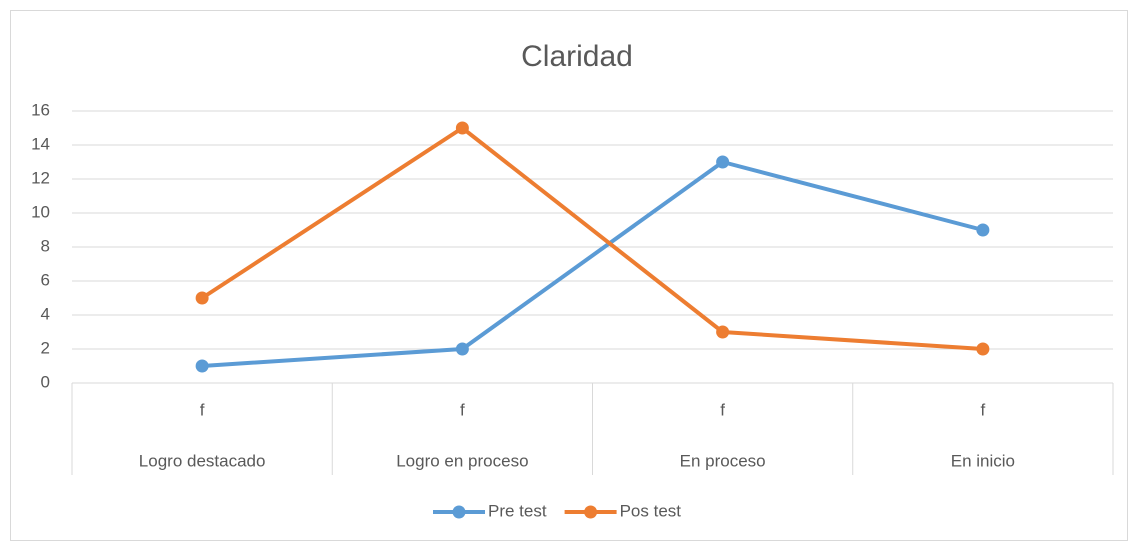  What do you see at coordinates (723, 460) in the screenshot?
I see `x-tick-label: En proceso` at bounding box center [723, 460].